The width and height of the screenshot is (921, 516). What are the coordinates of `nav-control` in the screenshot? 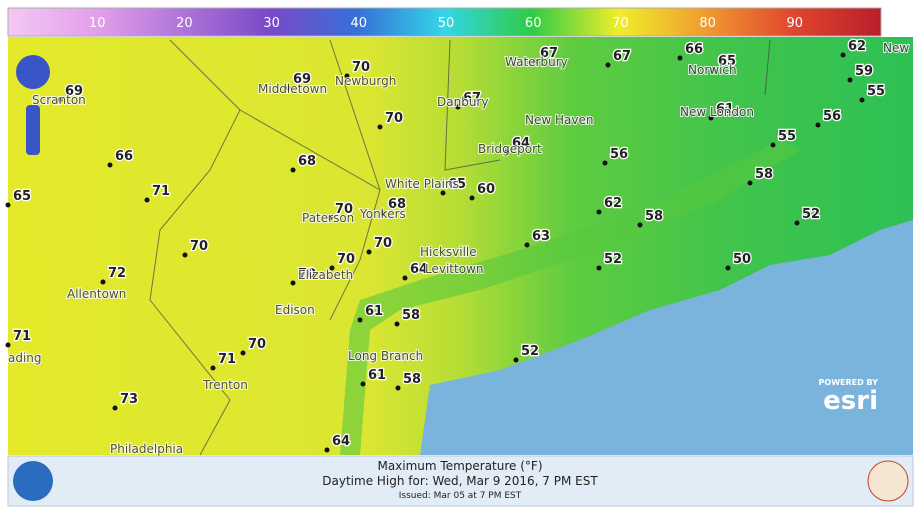 It's located at (33, 105).